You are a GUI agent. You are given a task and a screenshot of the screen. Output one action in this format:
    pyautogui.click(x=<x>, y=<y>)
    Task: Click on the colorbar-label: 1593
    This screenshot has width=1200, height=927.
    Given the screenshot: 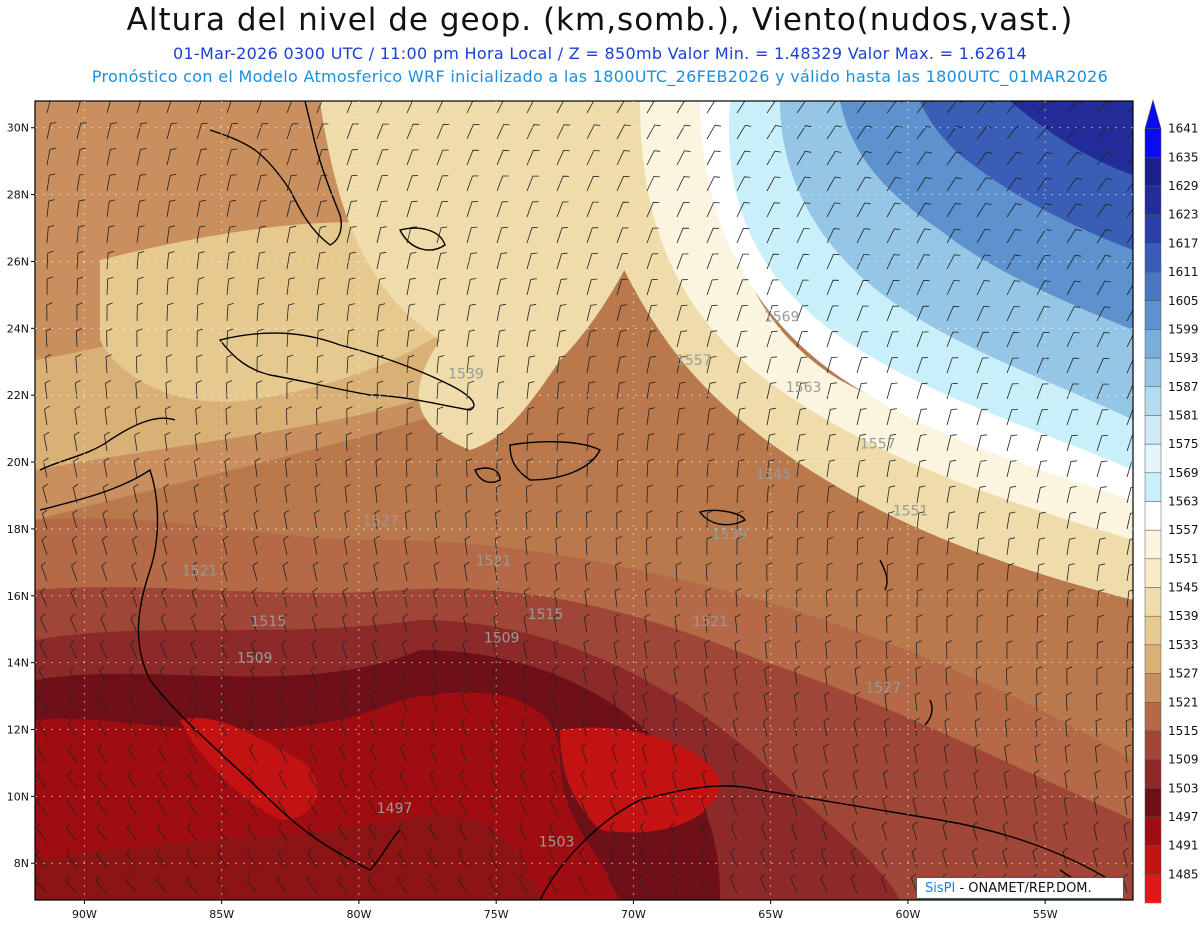 What is the action you would take?
    pyautogui.click(x=1183, y=358)
    